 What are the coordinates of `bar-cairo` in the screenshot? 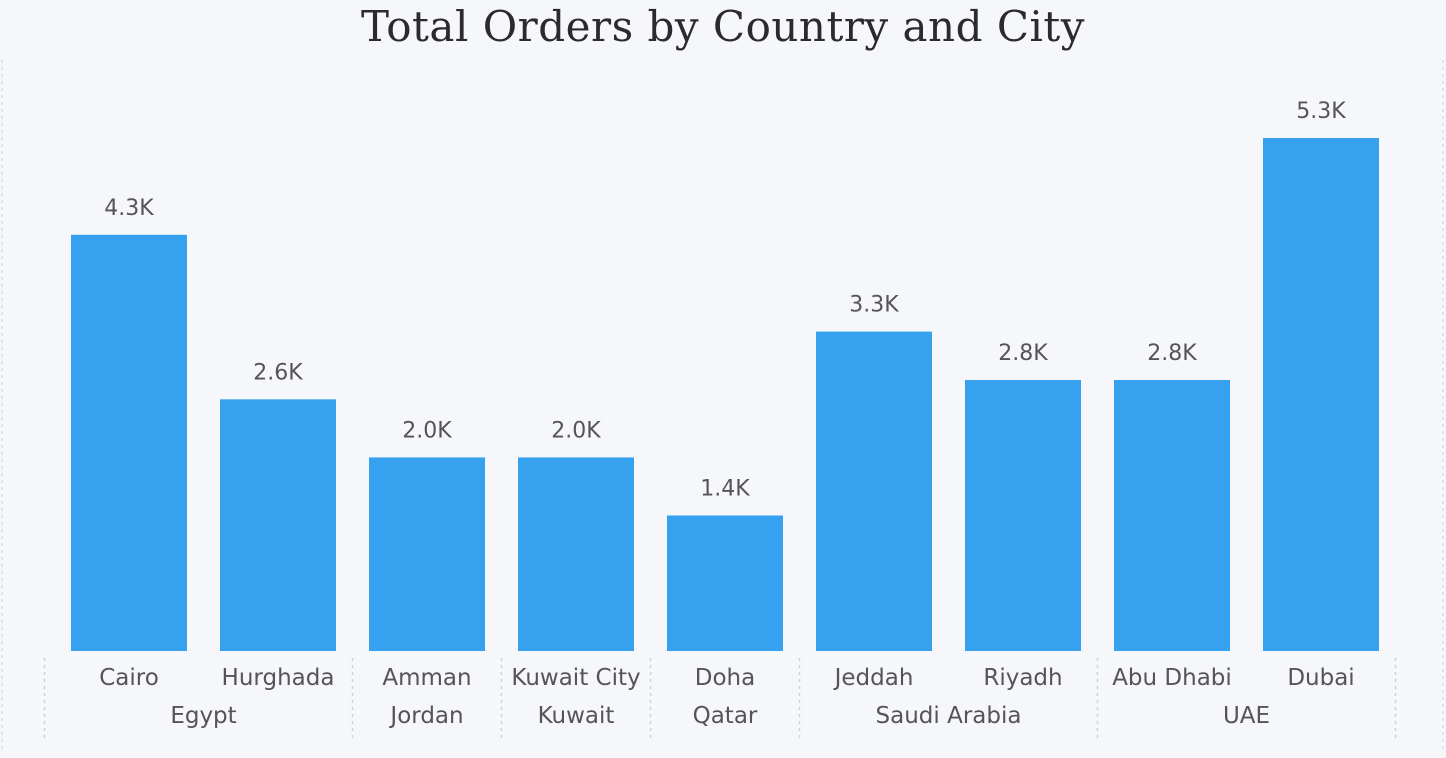 It's located at (129, 442).